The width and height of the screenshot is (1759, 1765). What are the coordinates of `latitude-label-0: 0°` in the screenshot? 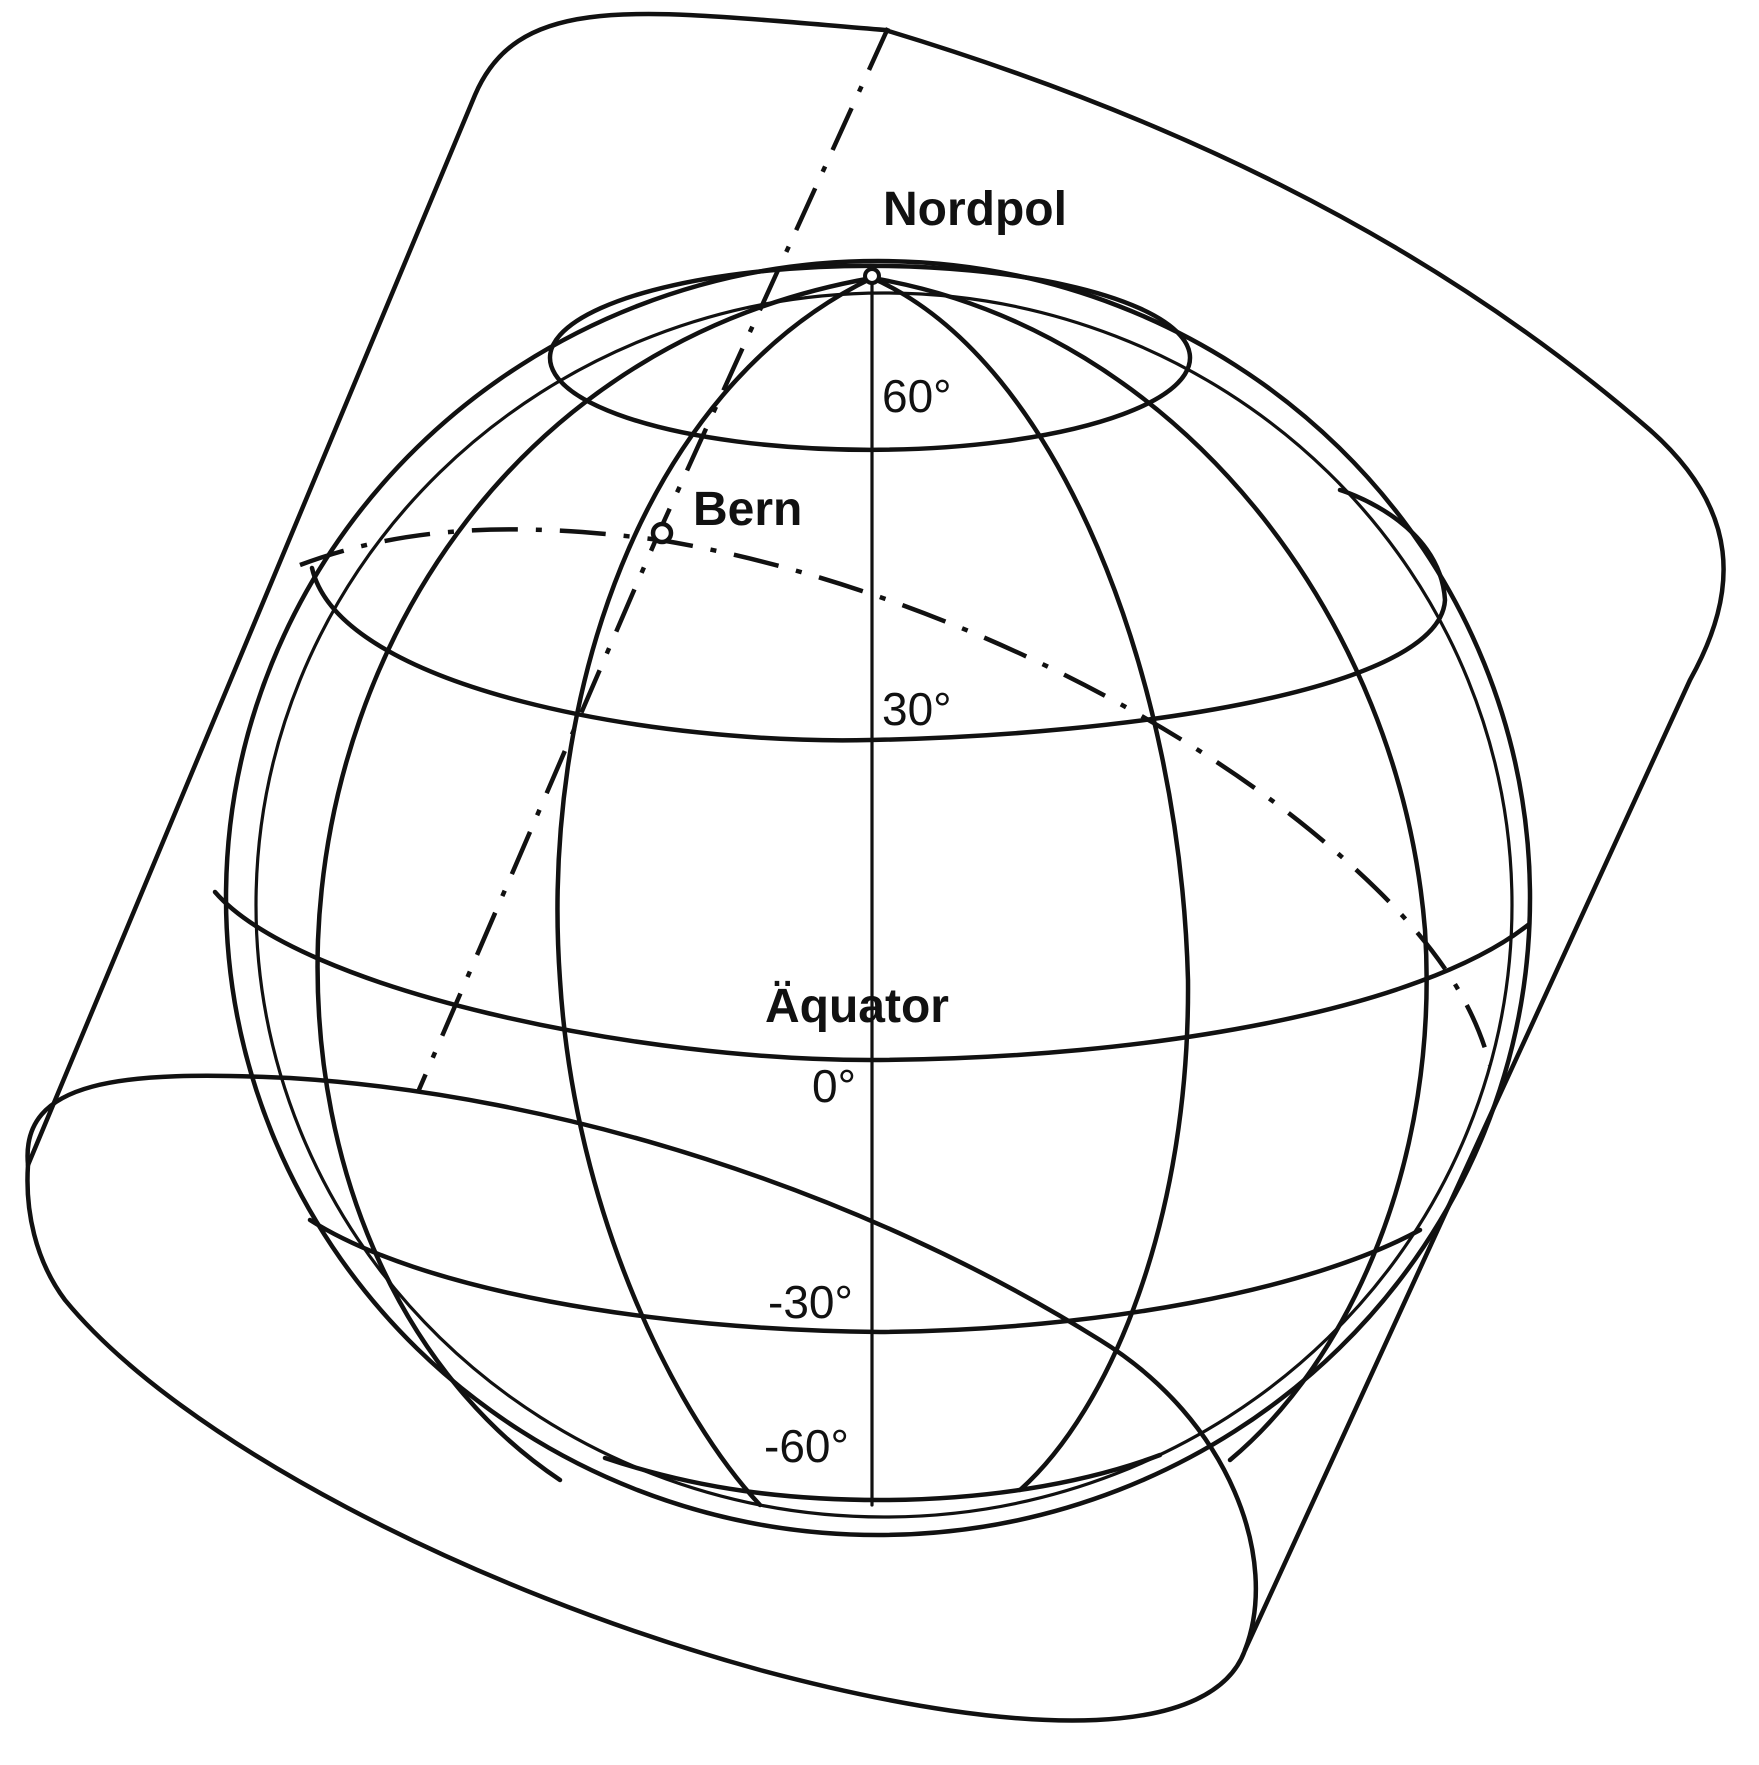 It's located at (834, 1086).